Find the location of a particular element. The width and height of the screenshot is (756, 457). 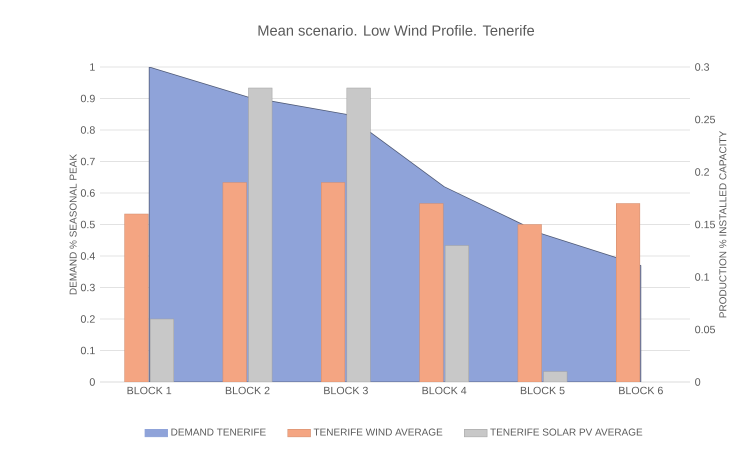

y2-tick-label: 0.05 is located at coordinates (705, 330).